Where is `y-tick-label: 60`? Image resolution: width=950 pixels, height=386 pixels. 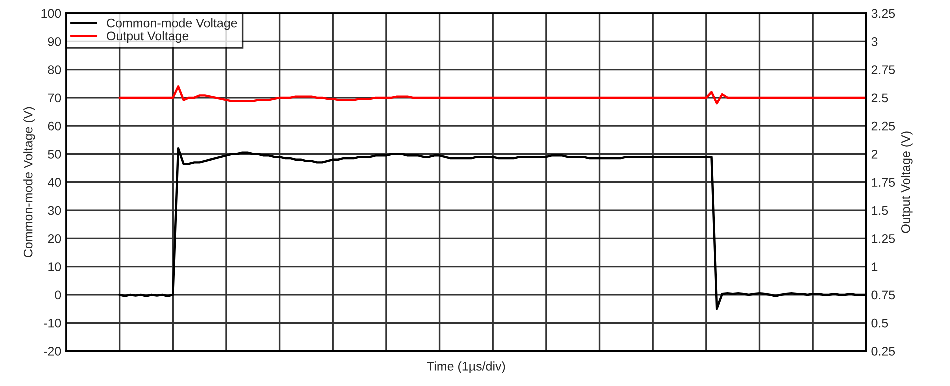
y-tick-label: 60 is located at coordinates (55, 126).